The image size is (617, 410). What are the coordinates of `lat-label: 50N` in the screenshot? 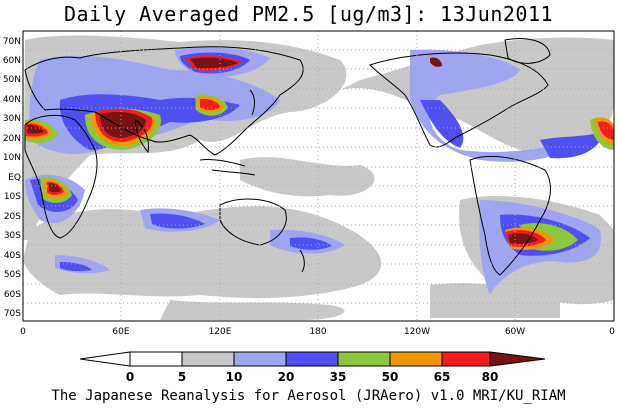 It's located at (12, 80).